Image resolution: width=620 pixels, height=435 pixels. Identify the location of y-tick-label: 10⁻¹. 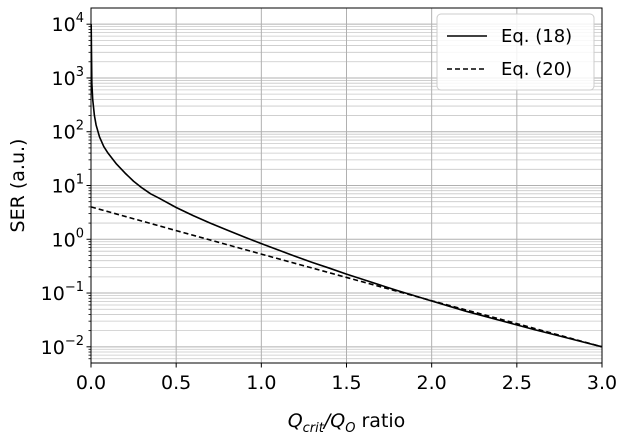
(62, 292).